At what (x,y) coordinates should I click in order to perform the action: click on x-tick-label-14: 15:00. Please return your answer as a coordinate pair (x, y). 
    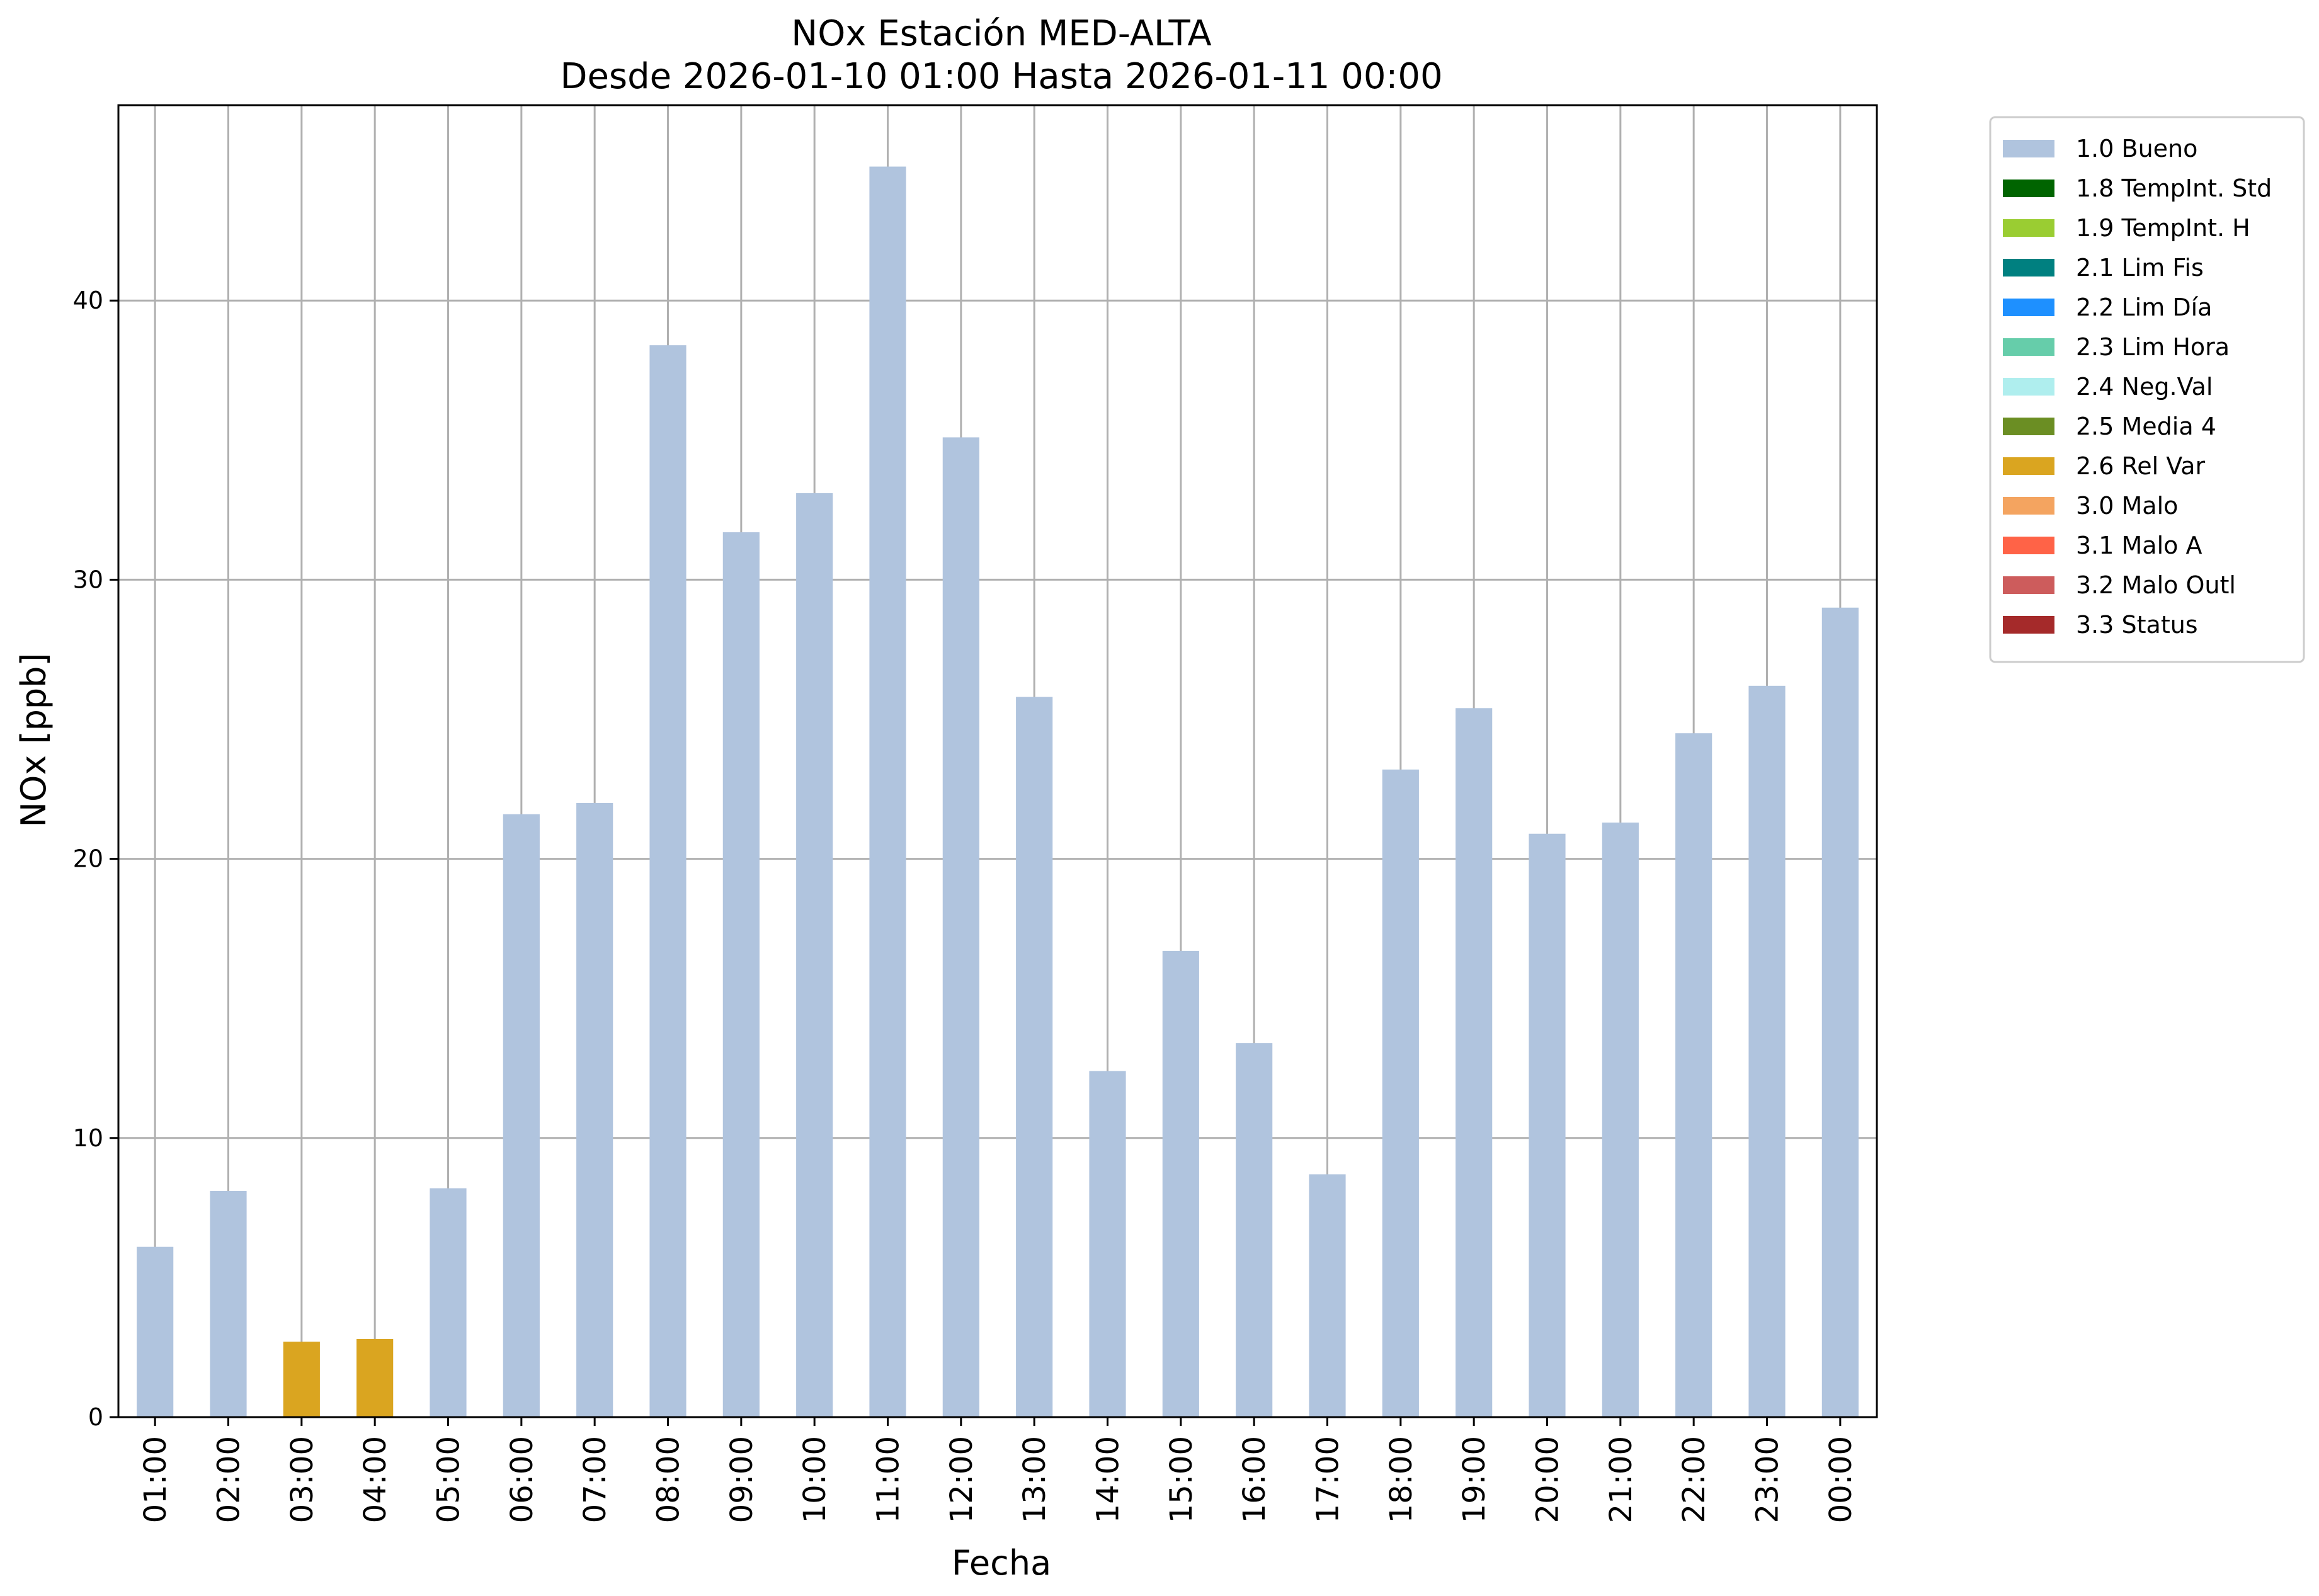
    Looking at the image, I should click on (1181, 1479).